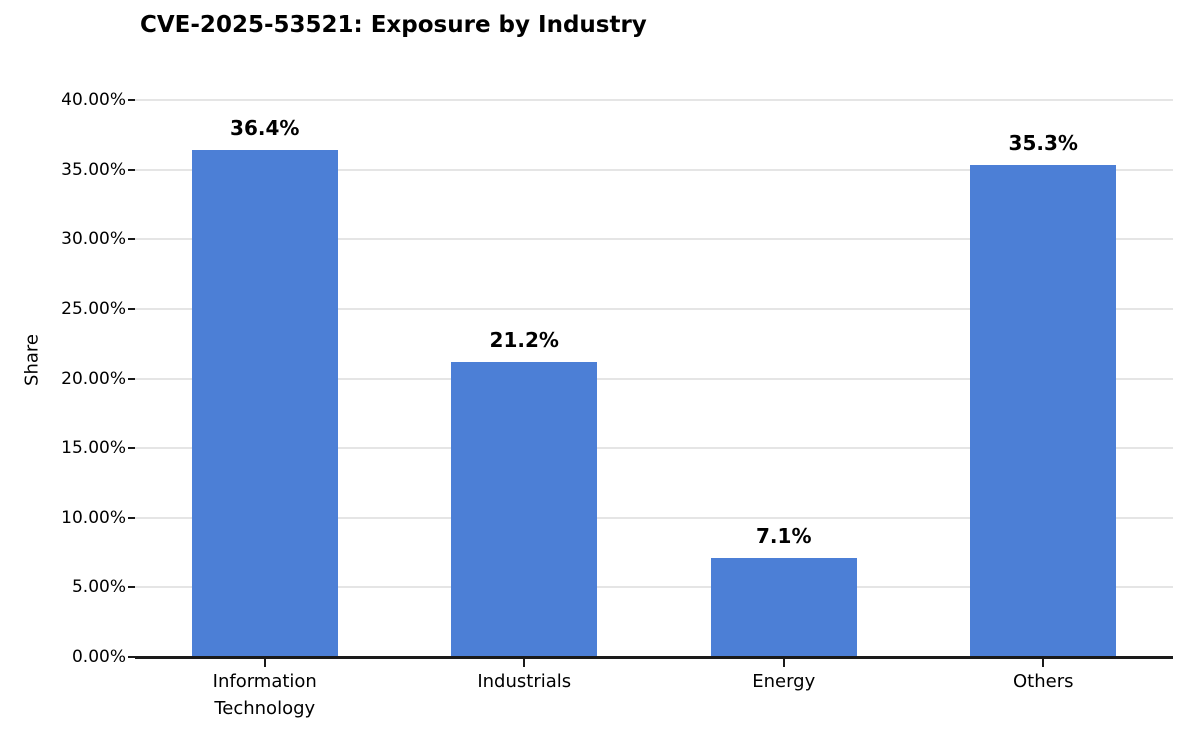  I want to click on chart-title: CVE-2025-53521: Exposure by Industry, so click(393, 25).